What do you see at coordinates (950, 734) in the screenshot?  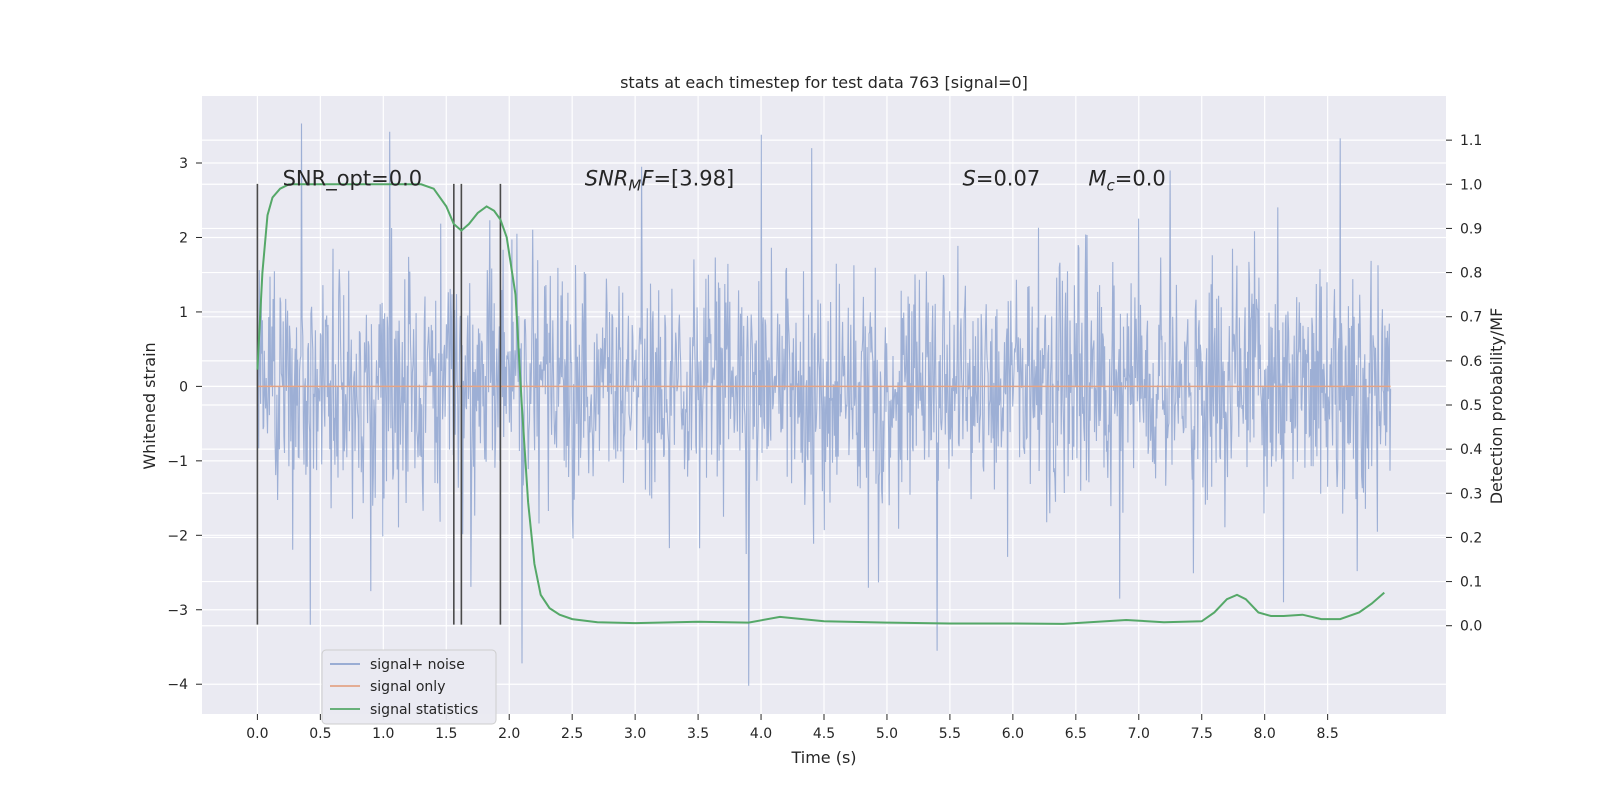 I see `x-tick-label: 5.5` at bounding box center [950, 734].